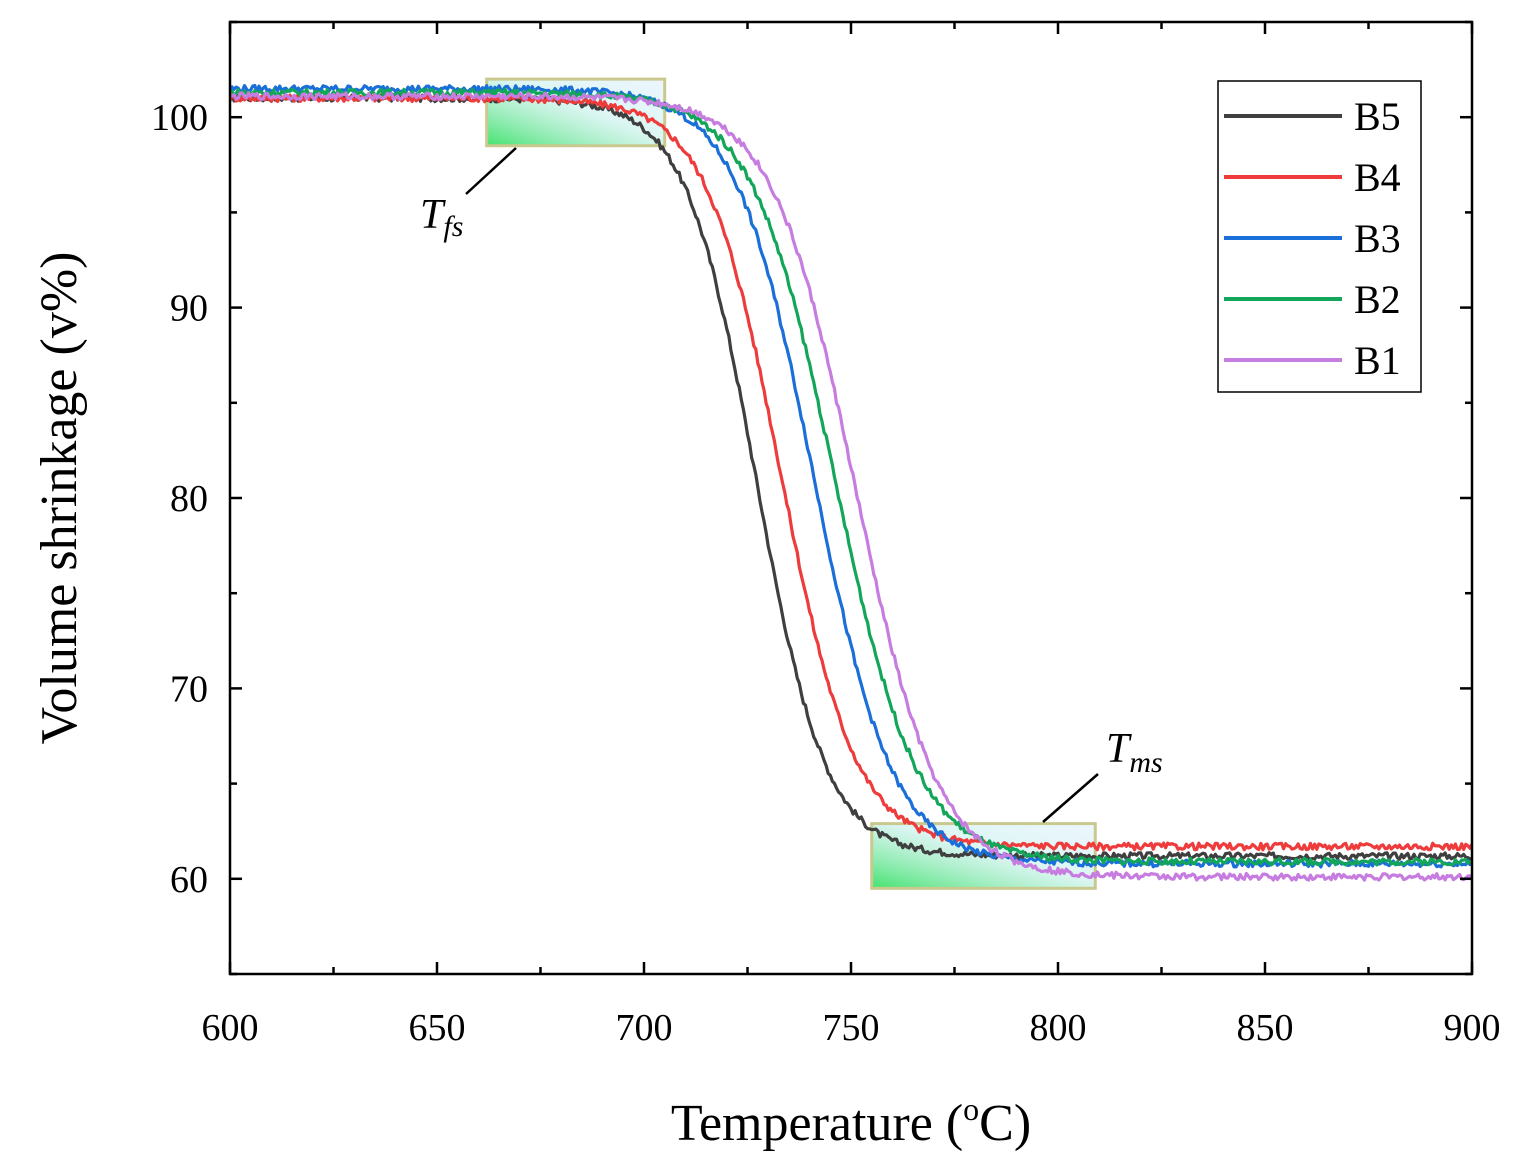 The image size is (1539, 1171). Describe the element at coordinates (644, 1028) in the screenshot. I see `x-tick-label-700: 700` at that location.